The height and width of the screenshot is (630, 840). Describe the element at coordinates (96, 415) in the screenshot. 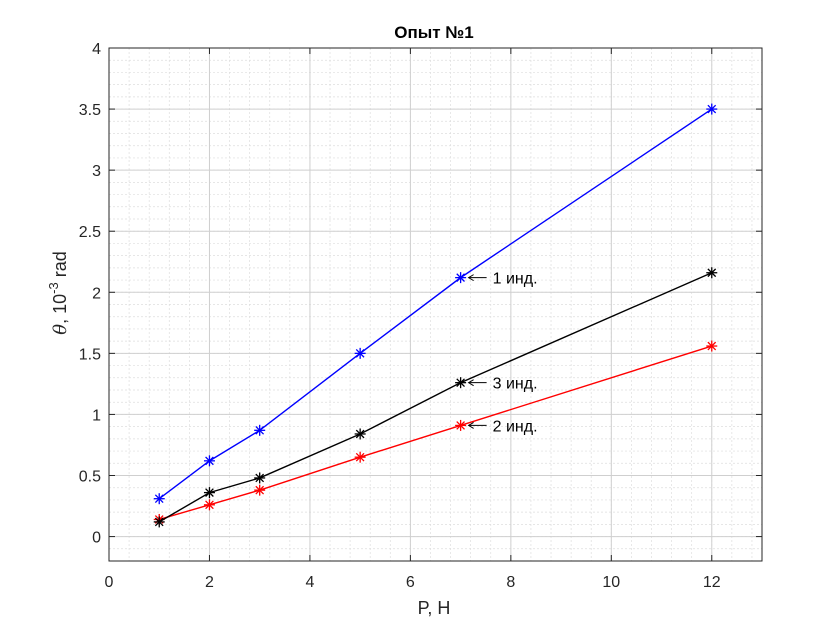

I see `y-tick-label: 1` at that location.